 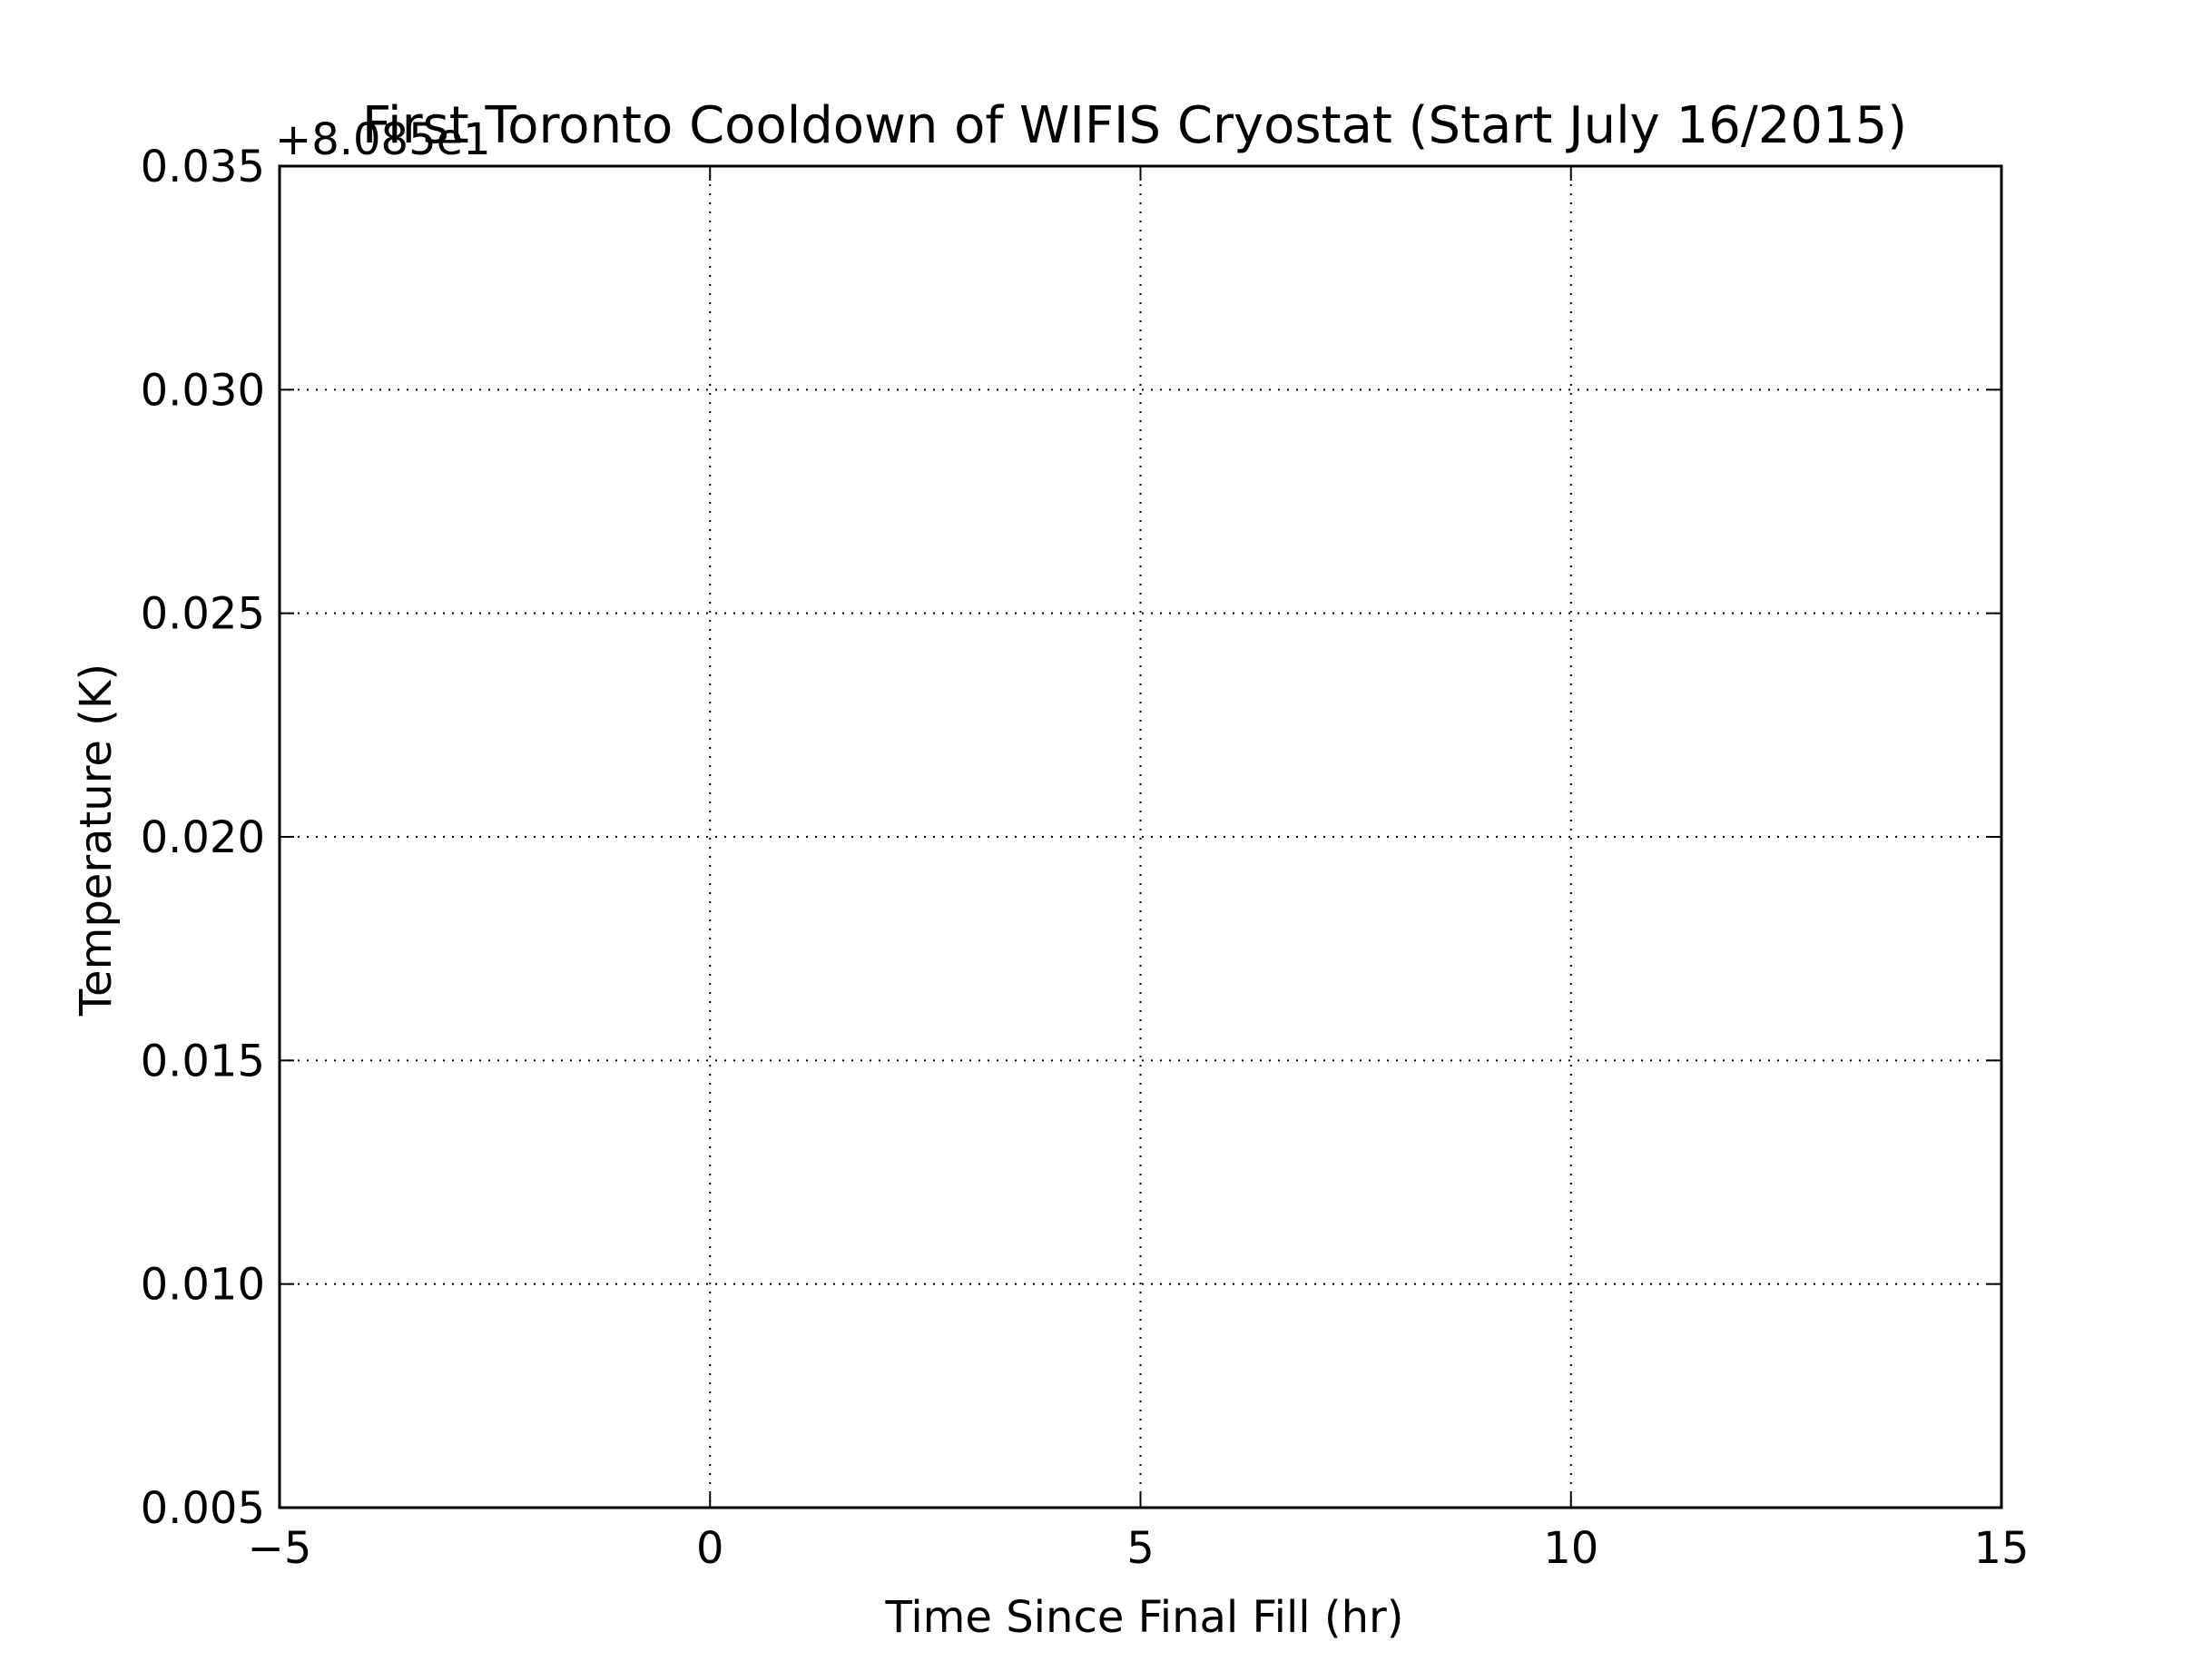 I want to click on y-tick-label: 0.020, so click(x=203, y=837).